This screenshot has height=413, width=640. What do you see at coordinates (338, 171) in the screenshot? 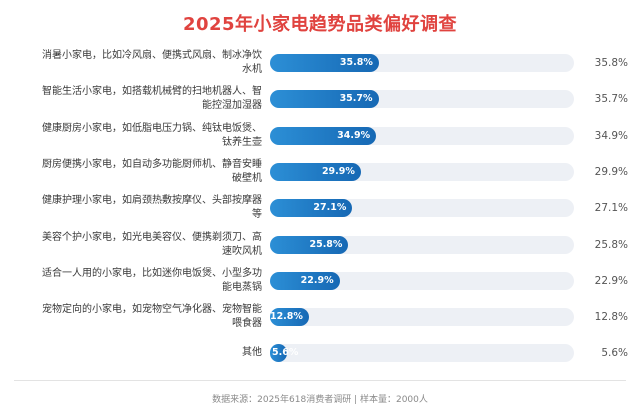
I see `bar-data-label: 29.9%` at bounding box center [338, 171].